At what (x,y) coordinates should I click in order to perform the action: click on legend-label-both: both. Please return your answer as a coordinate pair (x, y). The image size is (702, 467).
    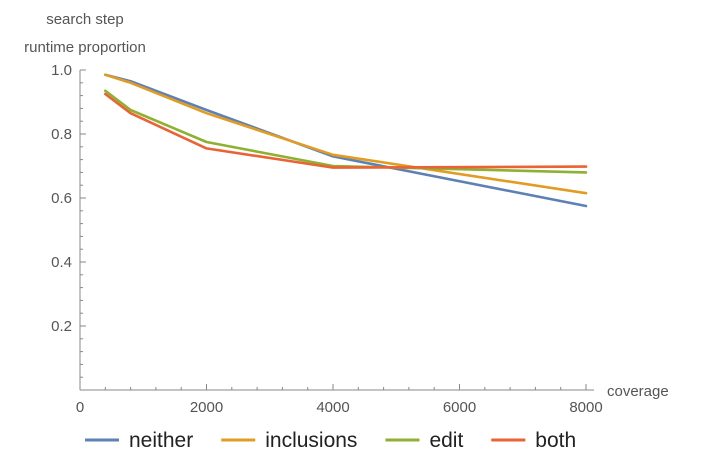
    Looking at the image, I should click on (555, 440).